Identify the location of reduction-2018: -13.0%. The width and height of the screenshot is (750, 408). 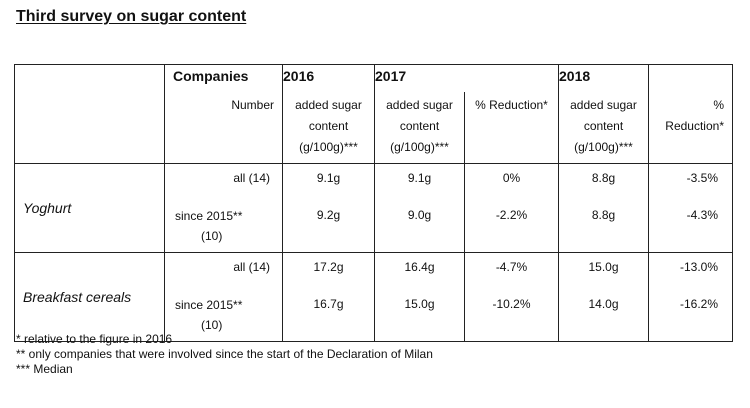
(690, 271).